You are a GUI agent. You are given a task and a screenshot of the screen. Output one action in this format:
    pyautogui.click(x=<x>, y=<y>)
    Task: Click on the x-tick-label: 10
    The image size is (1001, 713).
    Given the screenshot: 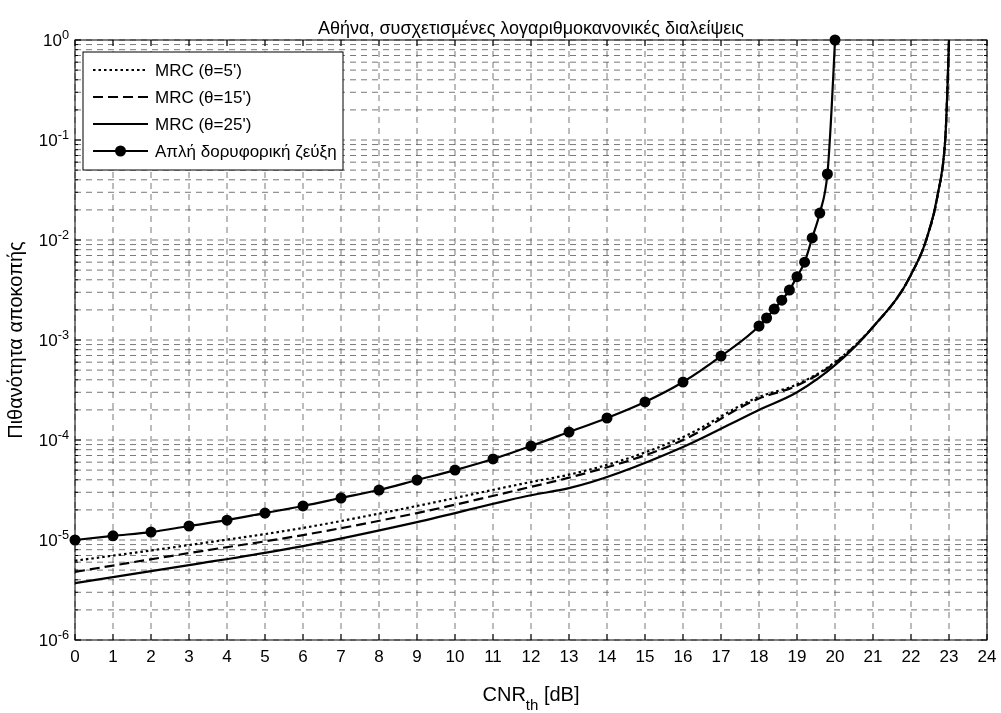 What is the action you would take?
    pyautogui.click(x=455, y=656)
    